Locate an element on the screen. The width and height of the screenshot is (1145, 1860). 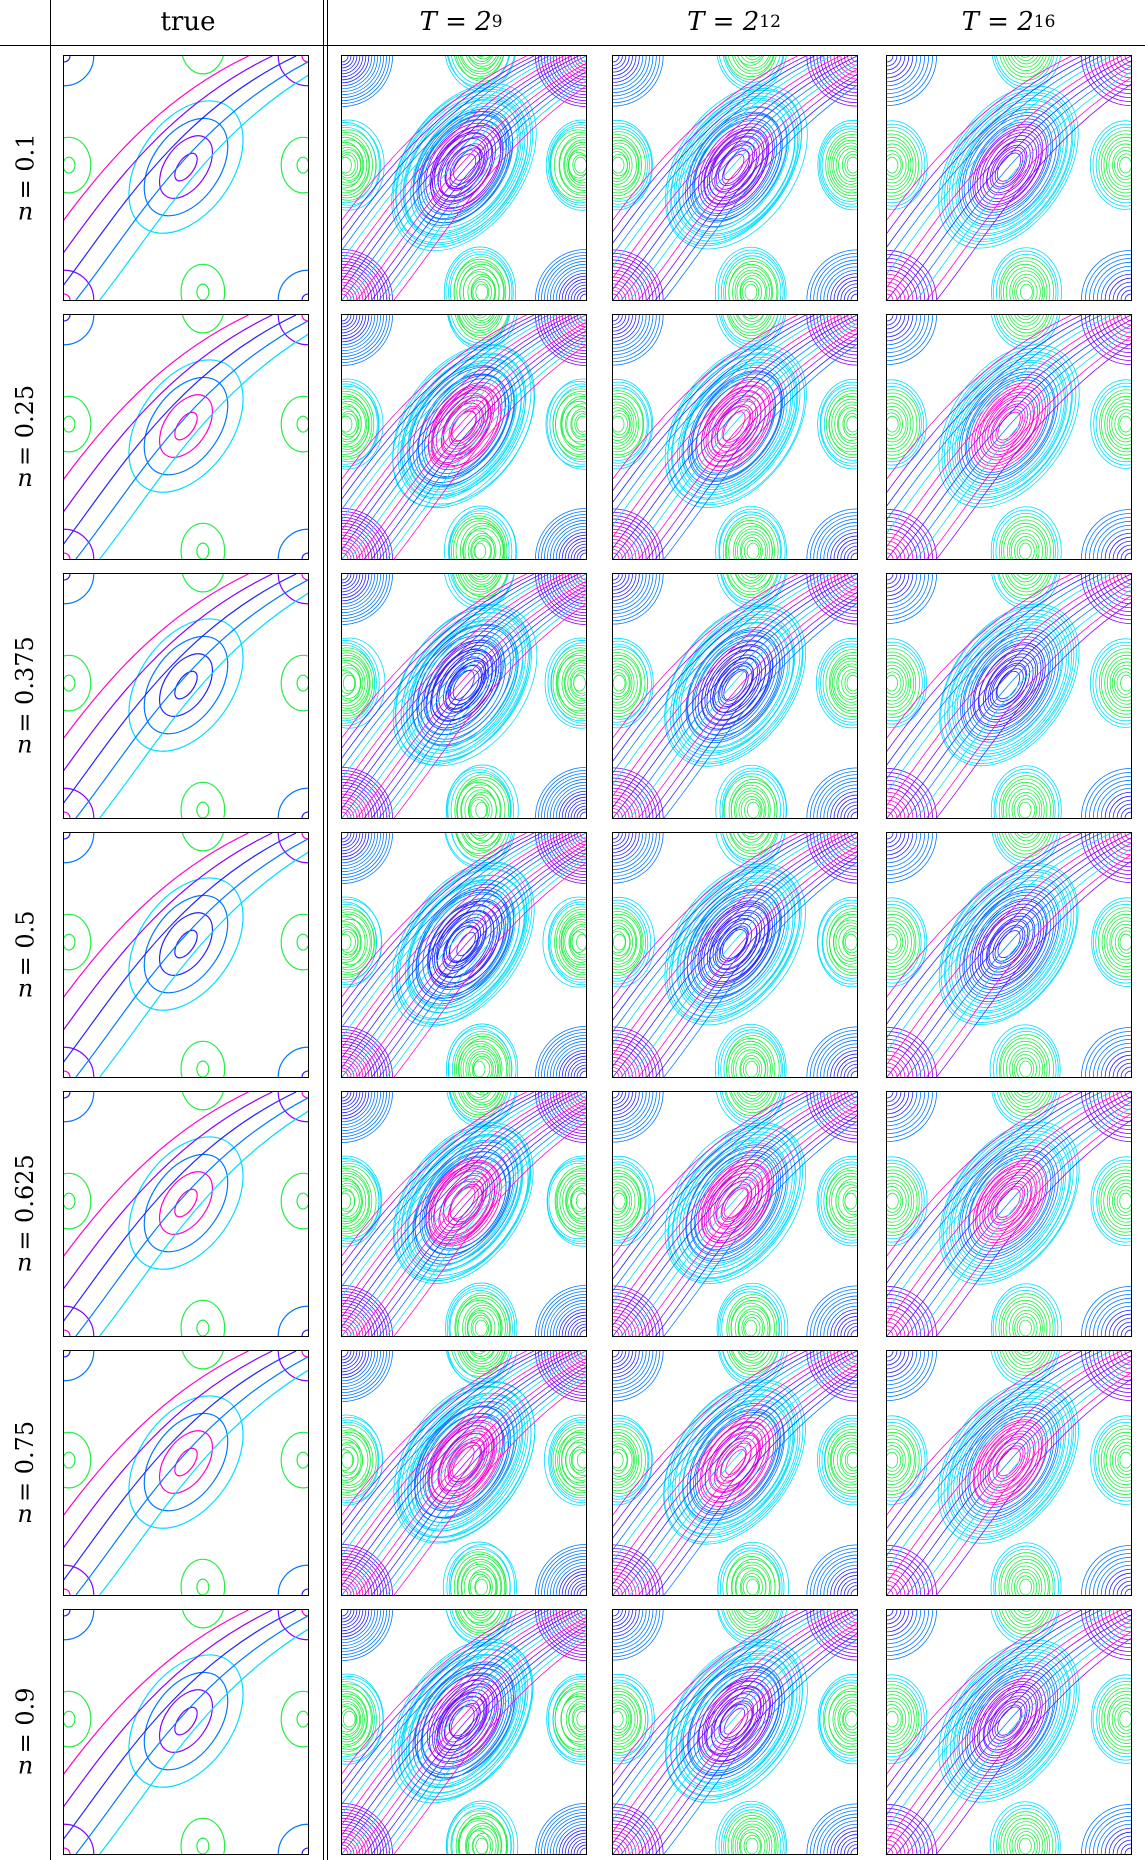
row-header-u-0-9: u = 0.9 is located at coordinates (25, 1732).